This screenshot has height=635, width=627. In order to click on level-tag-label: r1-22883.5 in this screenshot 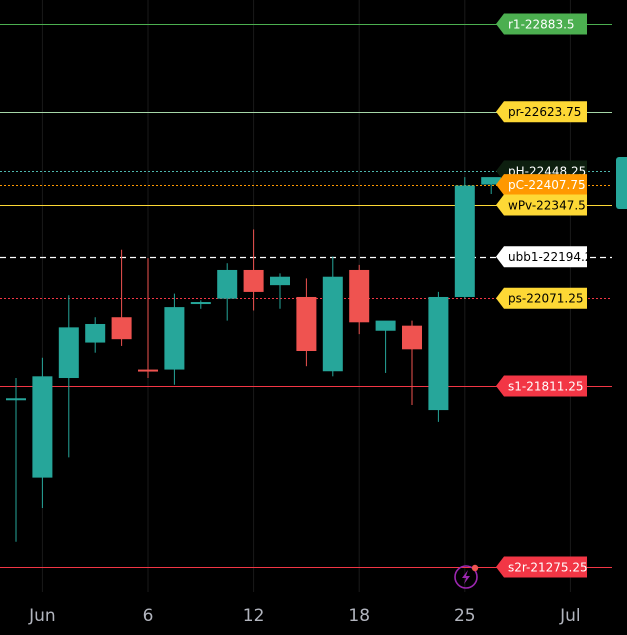, I will do `click(541, 25)`.